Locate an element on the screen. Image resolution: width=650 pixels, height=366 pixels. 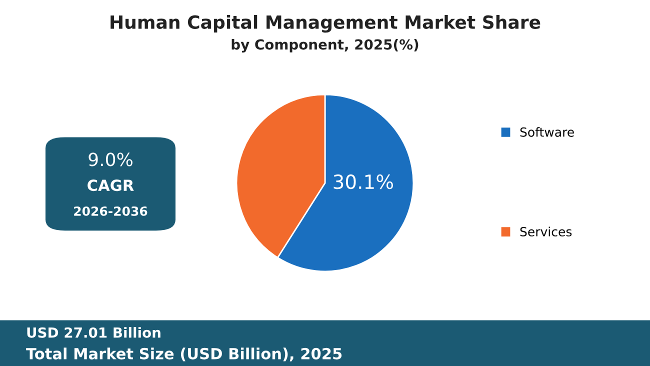
legend-label: Software is located at coordinates (547, 132).